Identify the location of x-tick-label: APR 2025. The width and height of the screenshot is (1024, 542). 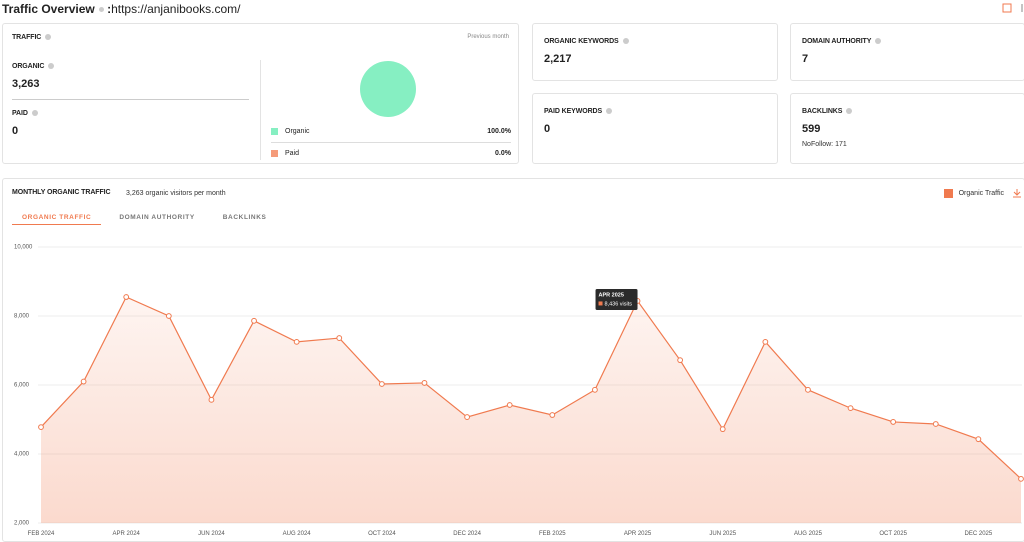
(638, 534).